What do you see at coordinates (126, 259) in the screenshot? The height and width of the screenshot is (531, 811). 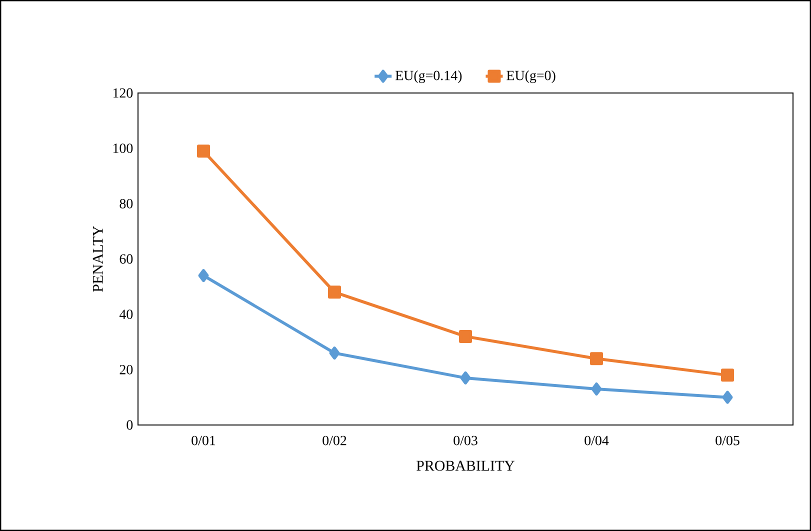 I see `y-tick-label: 60` at bounding box center [126, 259].